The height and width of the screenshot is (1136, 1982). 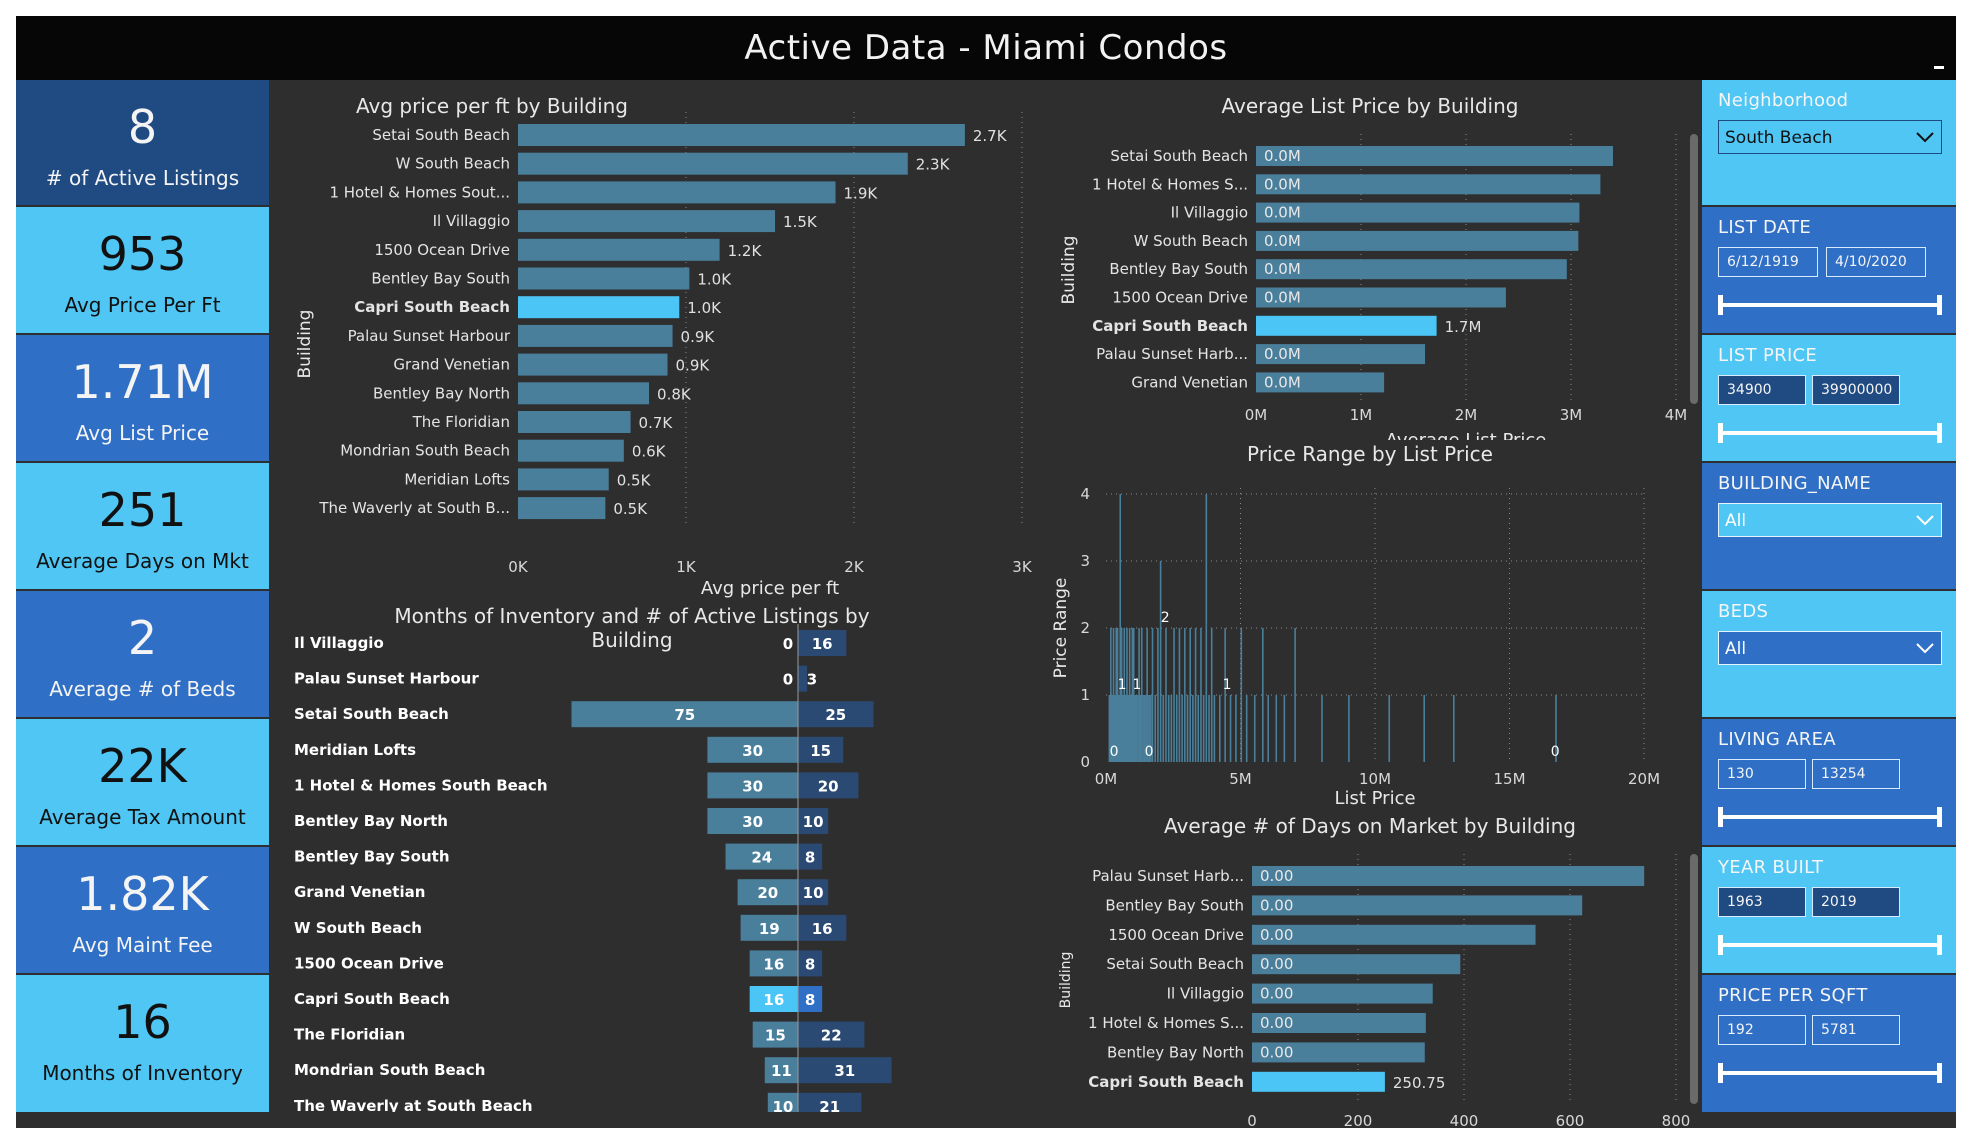 I want to click on list-price-max-handle, so click(x=1939, y=433).